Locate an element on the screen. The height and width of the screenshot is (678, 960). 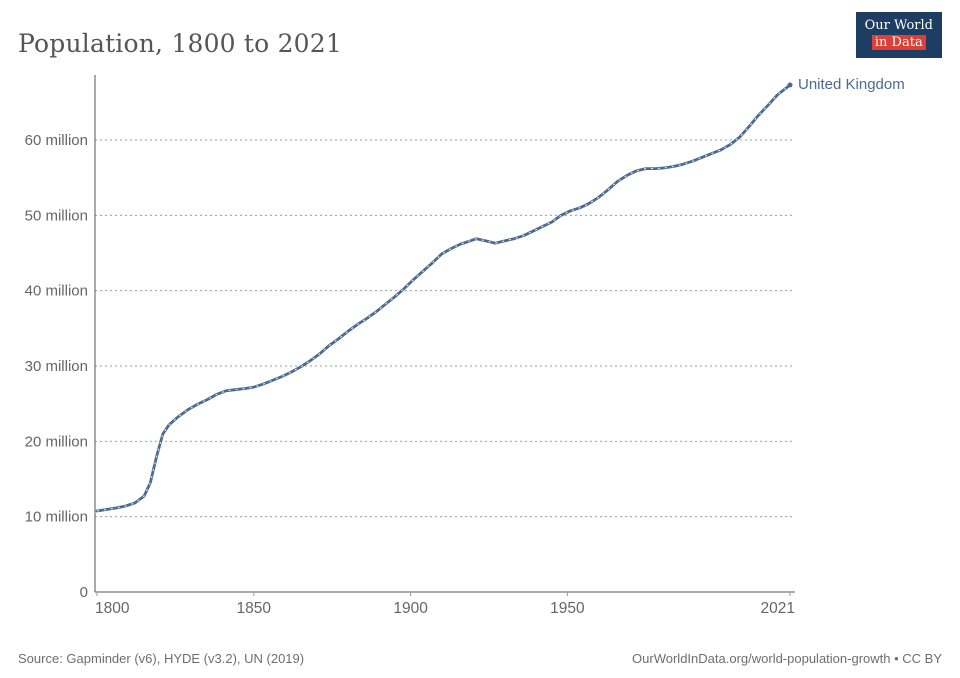
series-endpoint-marker is located at coordinates (790, 85).